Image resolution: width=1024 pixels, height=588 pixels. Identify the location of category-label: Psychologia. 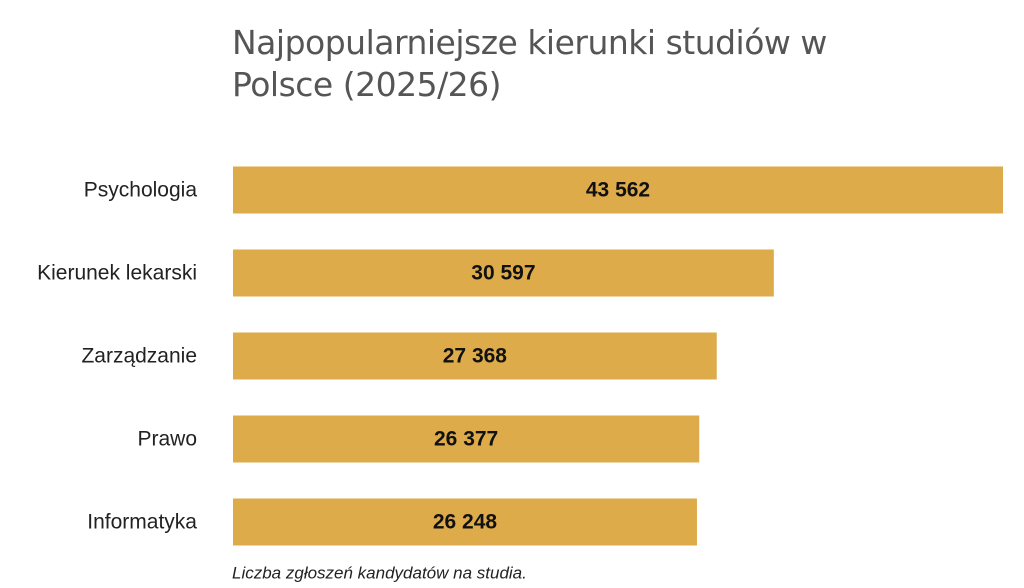
(141, 190).